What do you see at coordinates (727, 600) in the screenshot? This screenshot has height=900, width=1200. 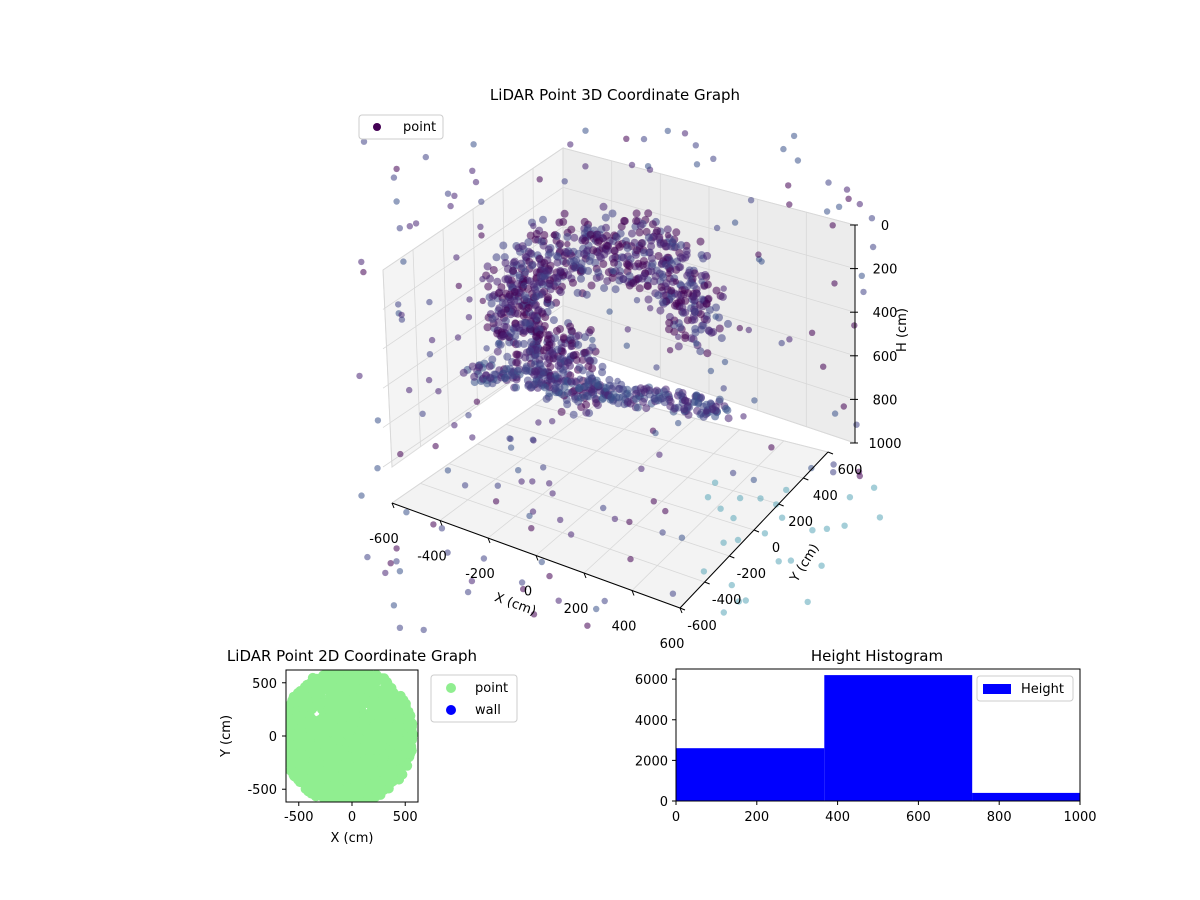 I see `chart-3d-ytick-label: -400` at bounding box center [727, 600].